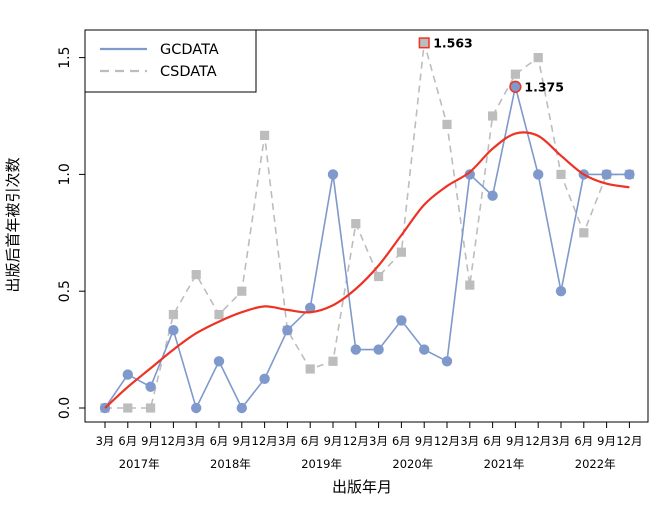 The image size is (670, 513). What do you see at coordinates (504, 464) in the screenshot?
I see `year-label: 2021年` at bounding box center [504, 464].